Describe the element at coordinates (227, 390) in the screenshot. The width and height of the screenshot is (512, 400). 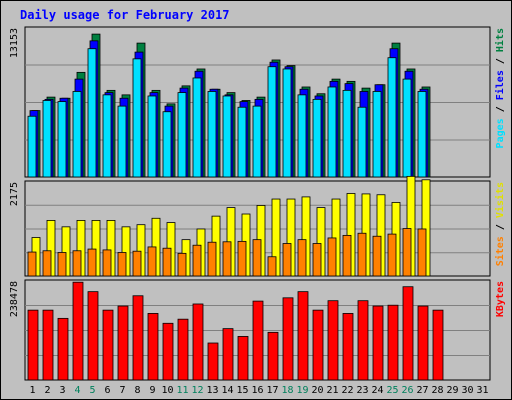
I see `x-tick-label-day-14: 14` at that location.